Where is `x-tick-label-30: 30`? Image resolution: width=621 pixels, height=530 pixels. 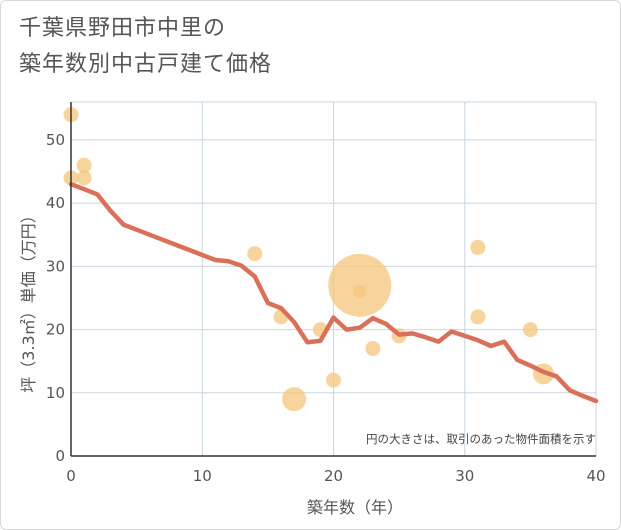
x-tick-label-30: 30 is located at coordinates (464, 476).